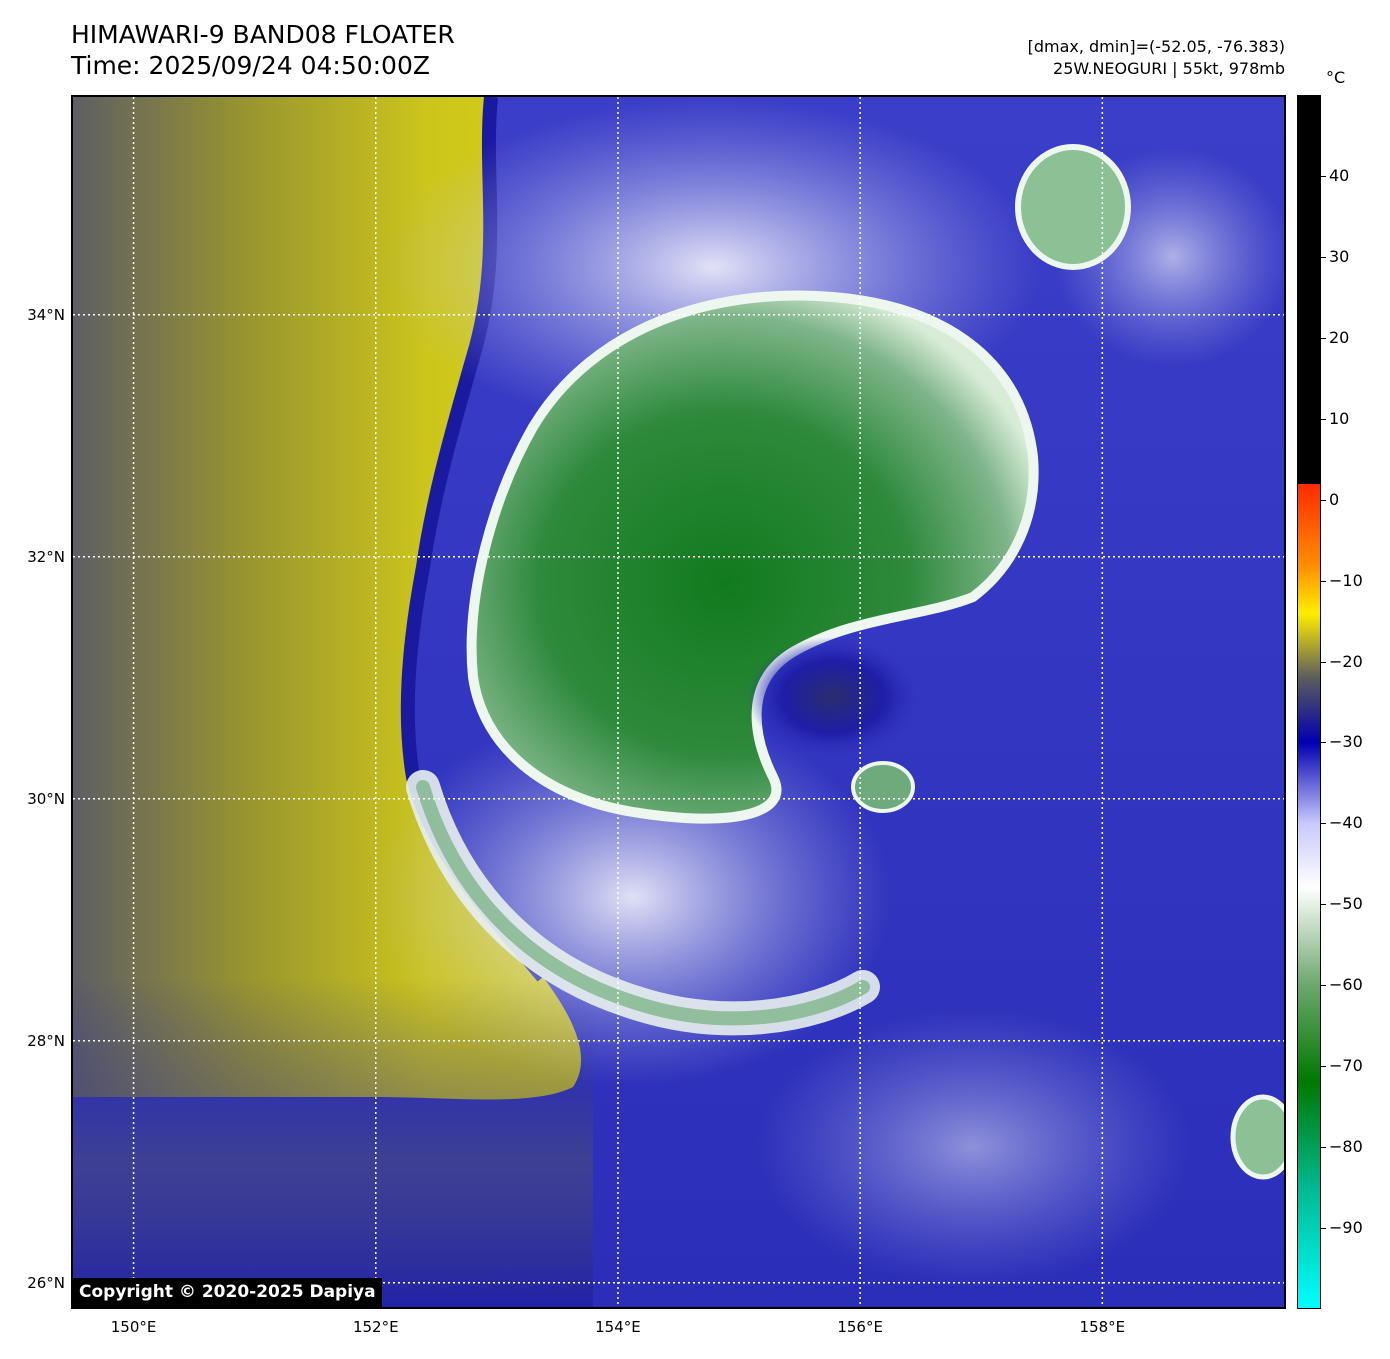 This screenshot has height=1359, width=1390. I want to click on colorbar-tick-label: 30, so click(1339, 256).